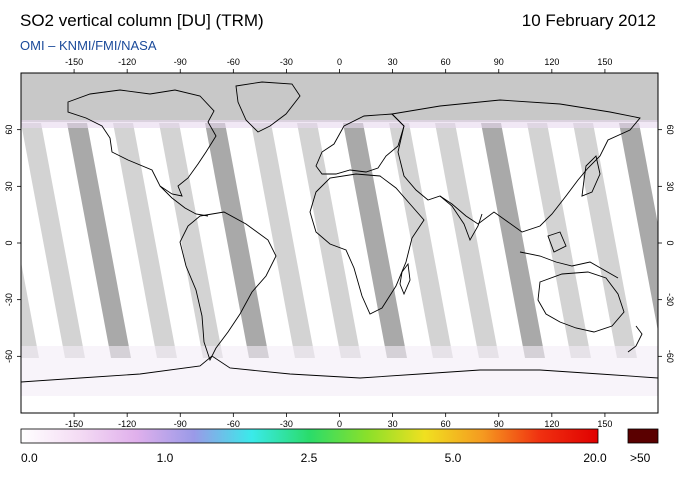  Describe the element at coordinates (9, 356) in the screenshot. I see `latitude-tick-label-left: -60` at that location.